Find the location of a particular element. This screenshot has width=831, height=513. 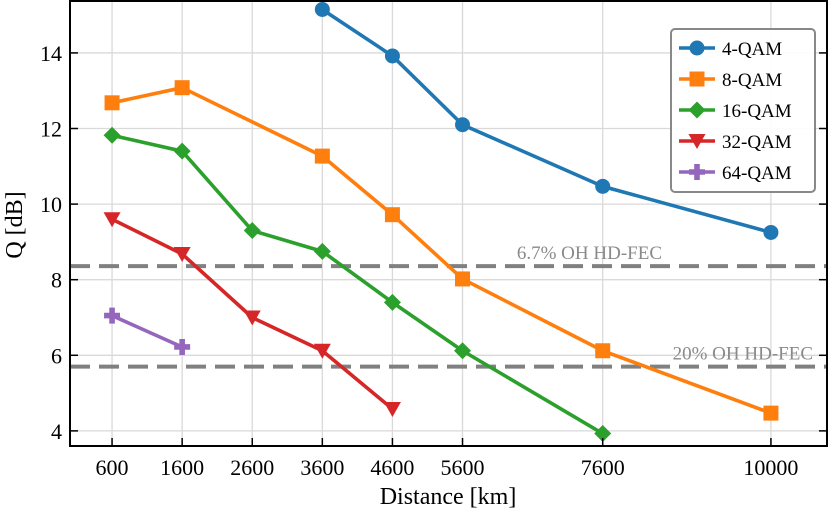

legend-label: 4-QAM is located at coordinates (752, 49).